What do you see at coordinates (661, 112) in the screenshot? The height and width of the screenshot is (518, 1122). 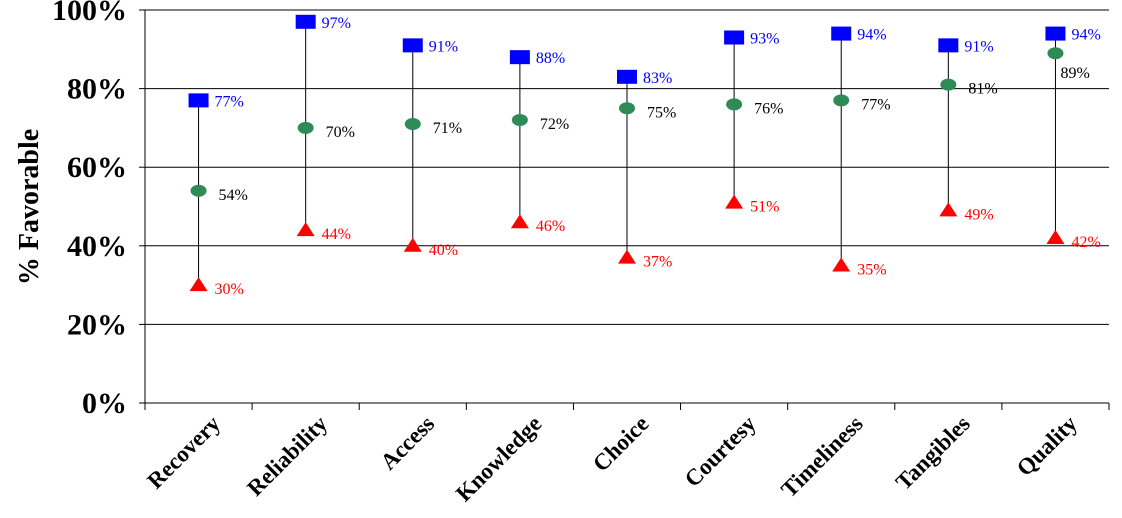 I see `data-label-circle: 75%` at bounding box center [661, 112].